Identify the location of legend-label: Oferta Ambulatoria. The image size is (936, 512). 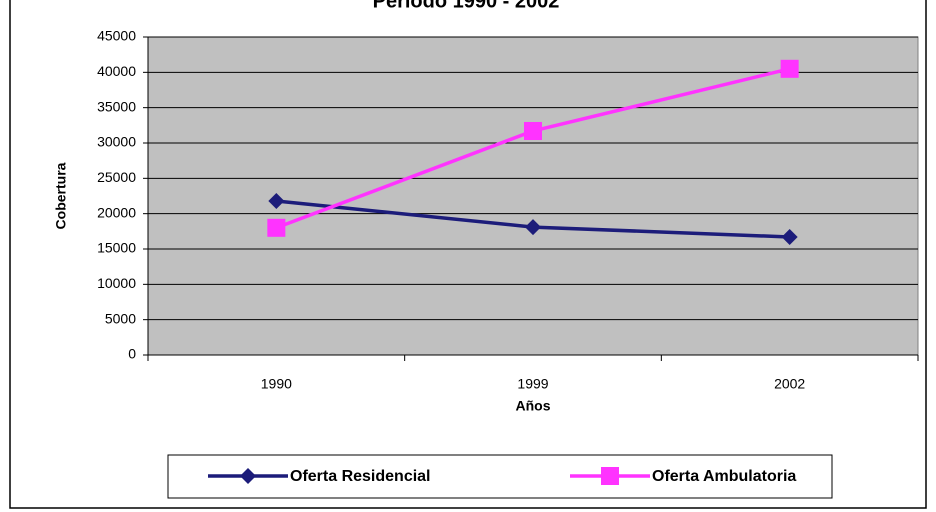
(724, 476).